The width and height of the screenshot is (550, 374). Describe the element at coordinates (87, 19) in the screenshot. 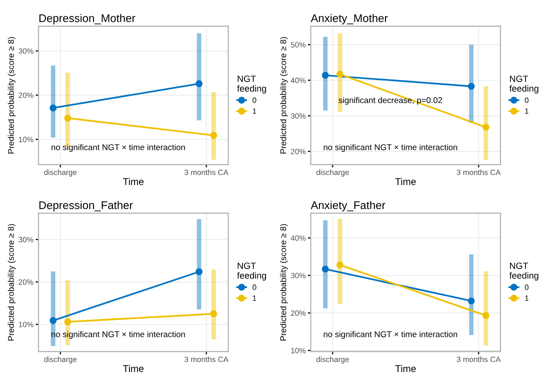

I see `chart-title: Depression_Mother` at that location.